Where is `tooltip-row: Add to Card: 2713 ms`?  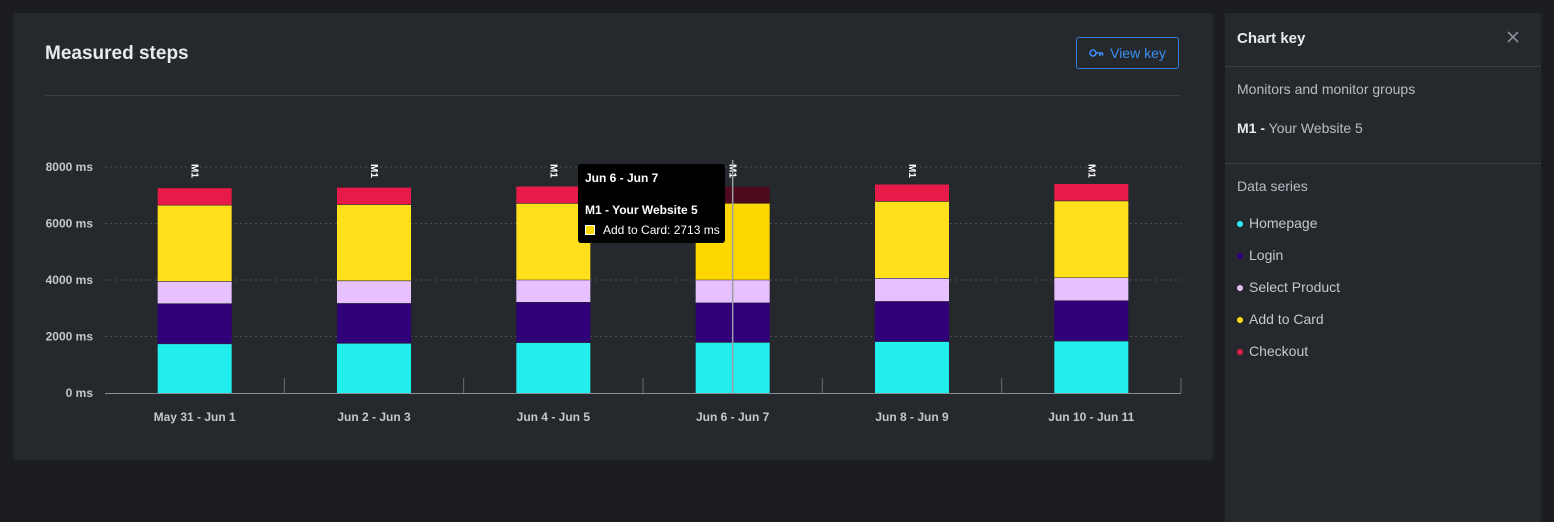 tooltip-row: Add to Card: 2713 ms is located at coordinates (652, 230).